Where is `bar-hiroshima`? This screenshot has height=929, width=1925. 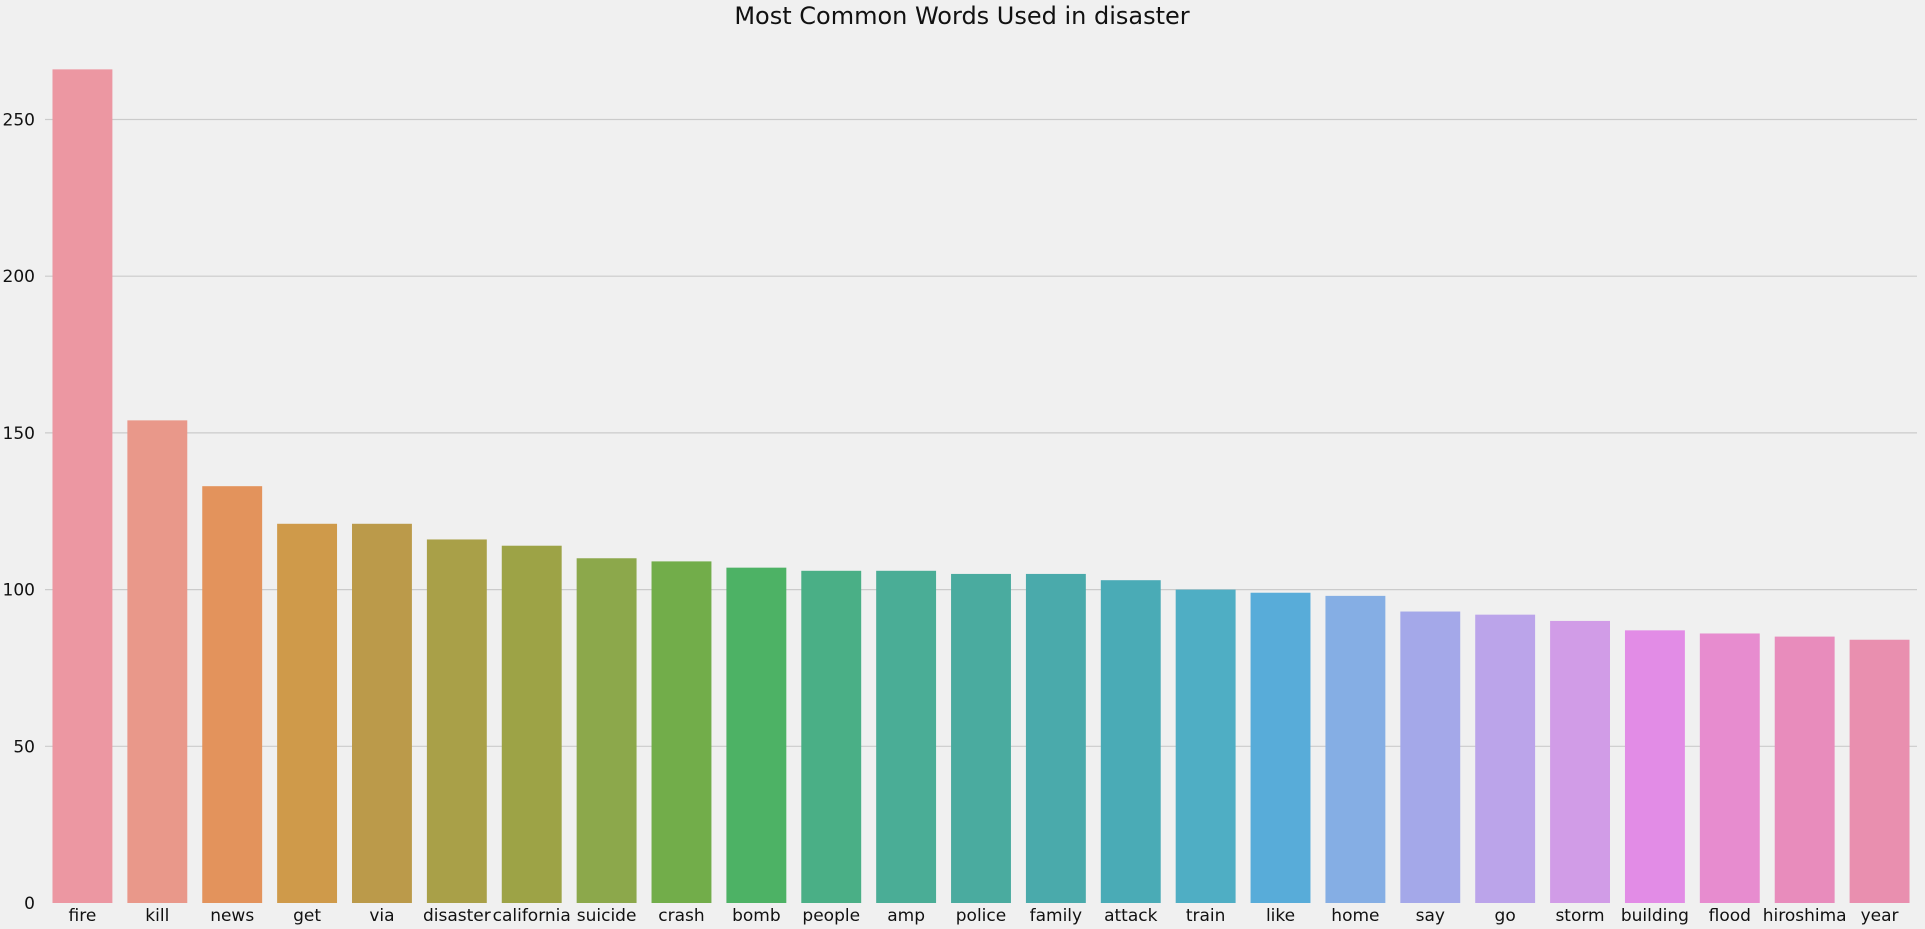
bar-hiroshima is located at coordinates (1804, 769).